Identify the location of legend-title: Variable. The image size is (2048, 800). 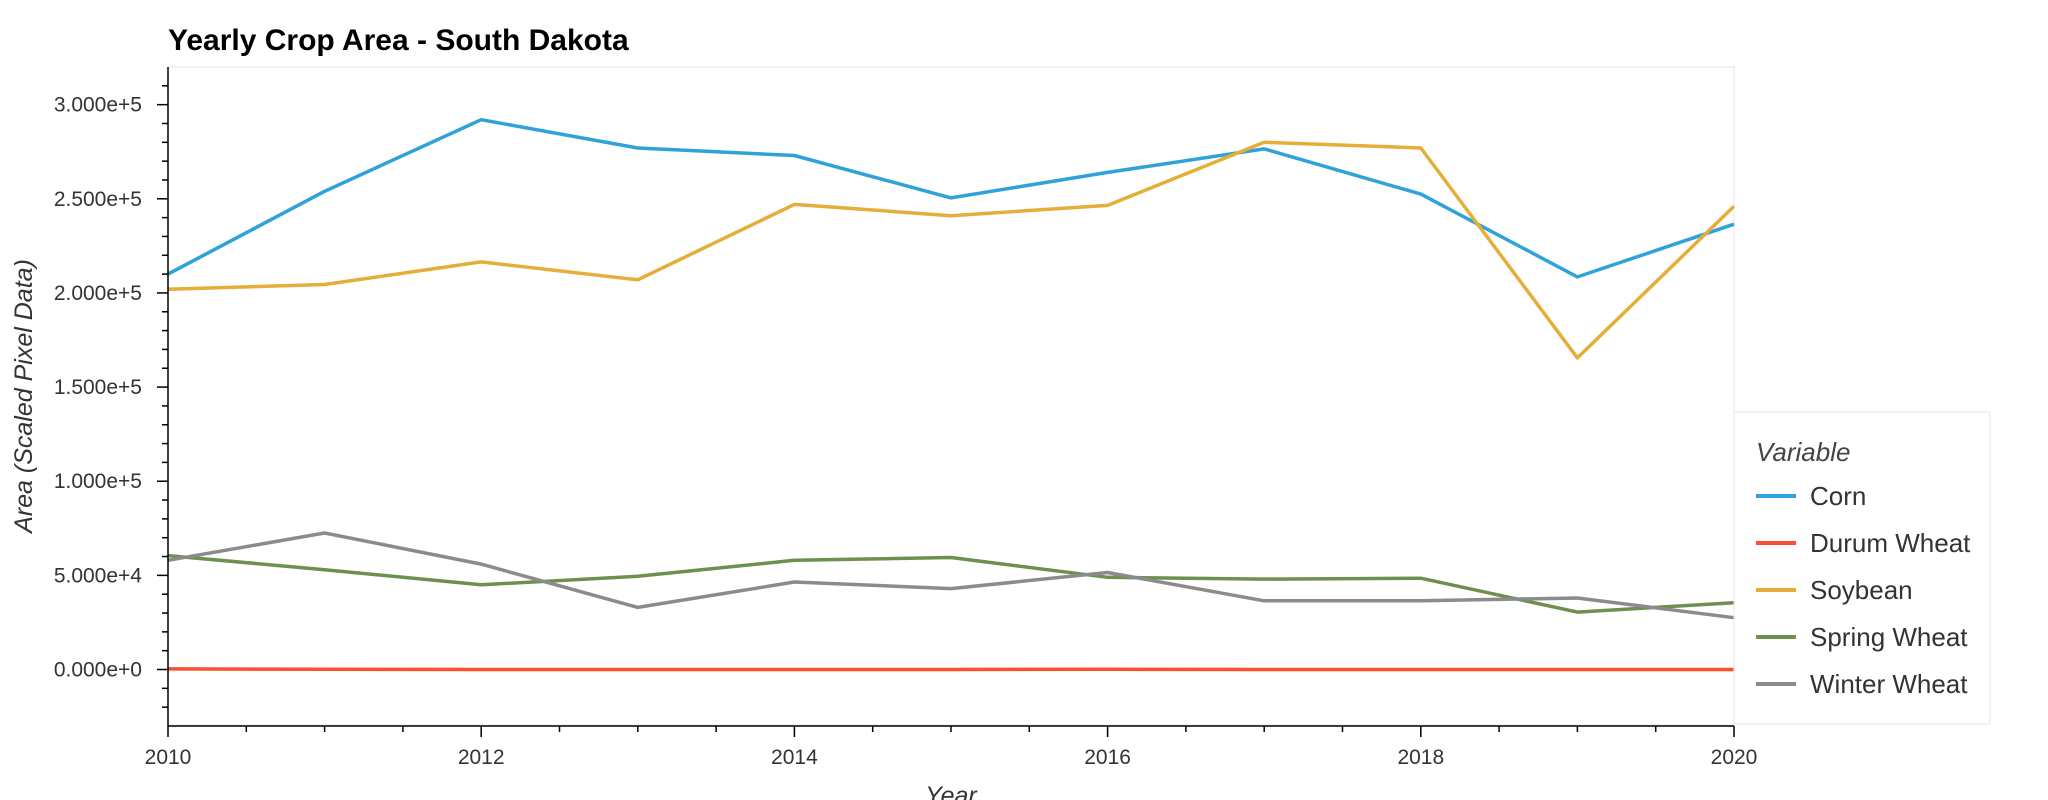
(1803, 452).